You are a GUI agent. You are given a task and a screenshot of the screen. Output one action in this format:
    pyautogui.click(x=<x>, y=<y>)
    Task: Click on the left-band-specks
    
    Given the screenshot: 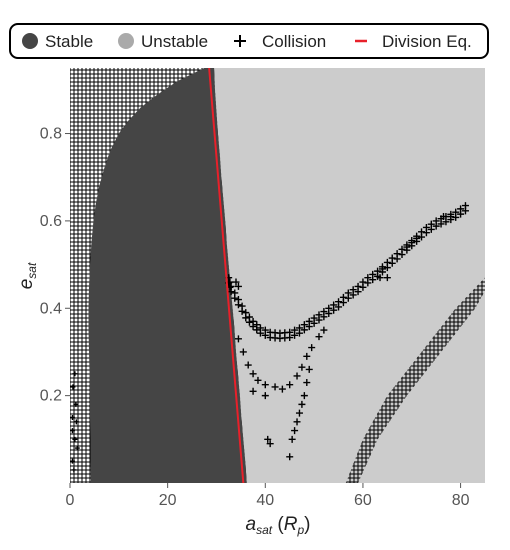 What is the action you would take?
    pyautogui.click(x=75, y=422)
    